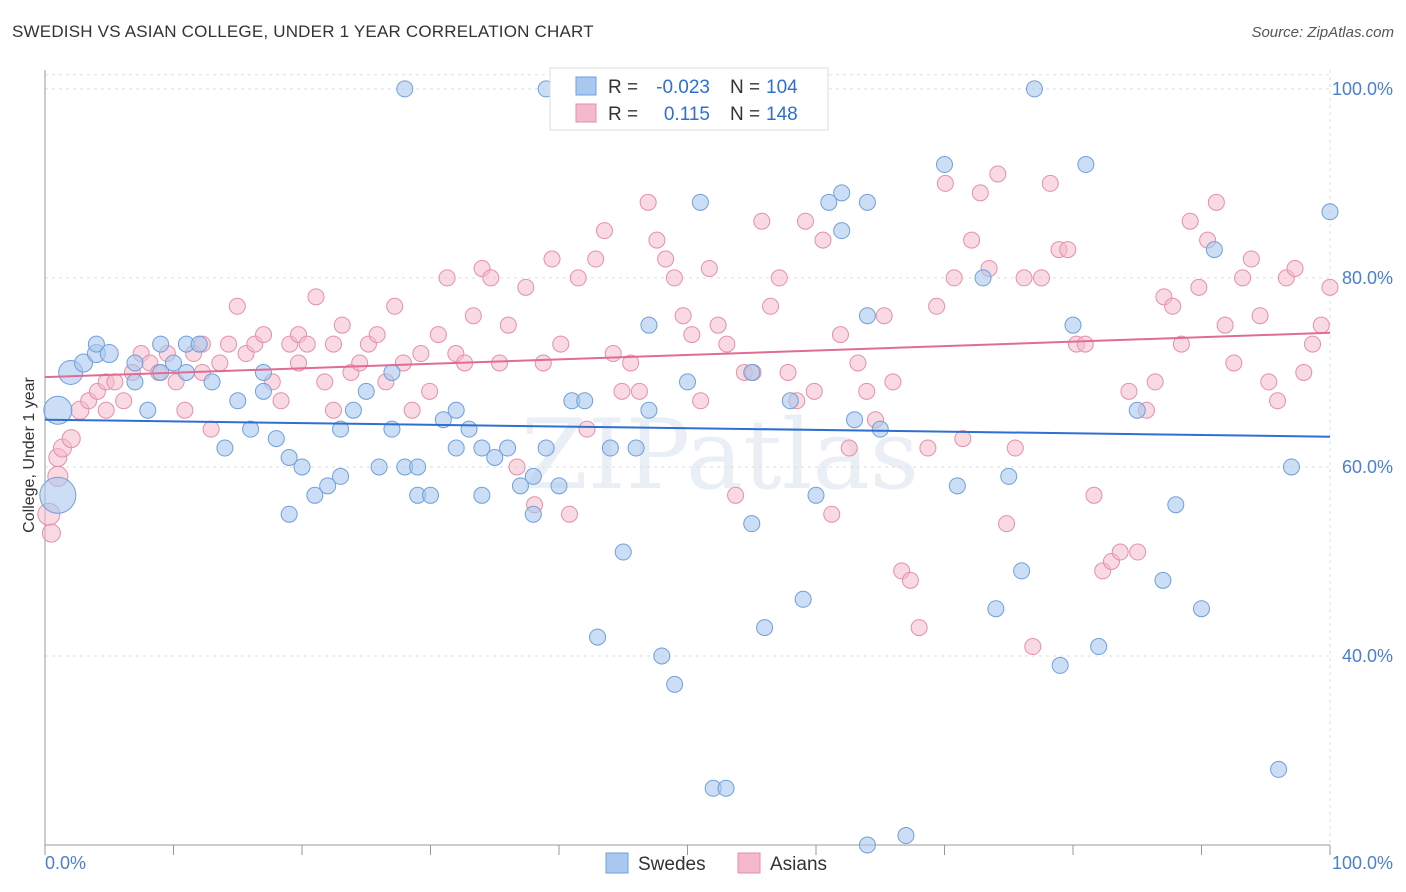 This screenshot has width=1406, height=892. Describe the element at coordinates (798, 864) in the screenshot. I see `bottom-legend-asians: Asians` at that location.